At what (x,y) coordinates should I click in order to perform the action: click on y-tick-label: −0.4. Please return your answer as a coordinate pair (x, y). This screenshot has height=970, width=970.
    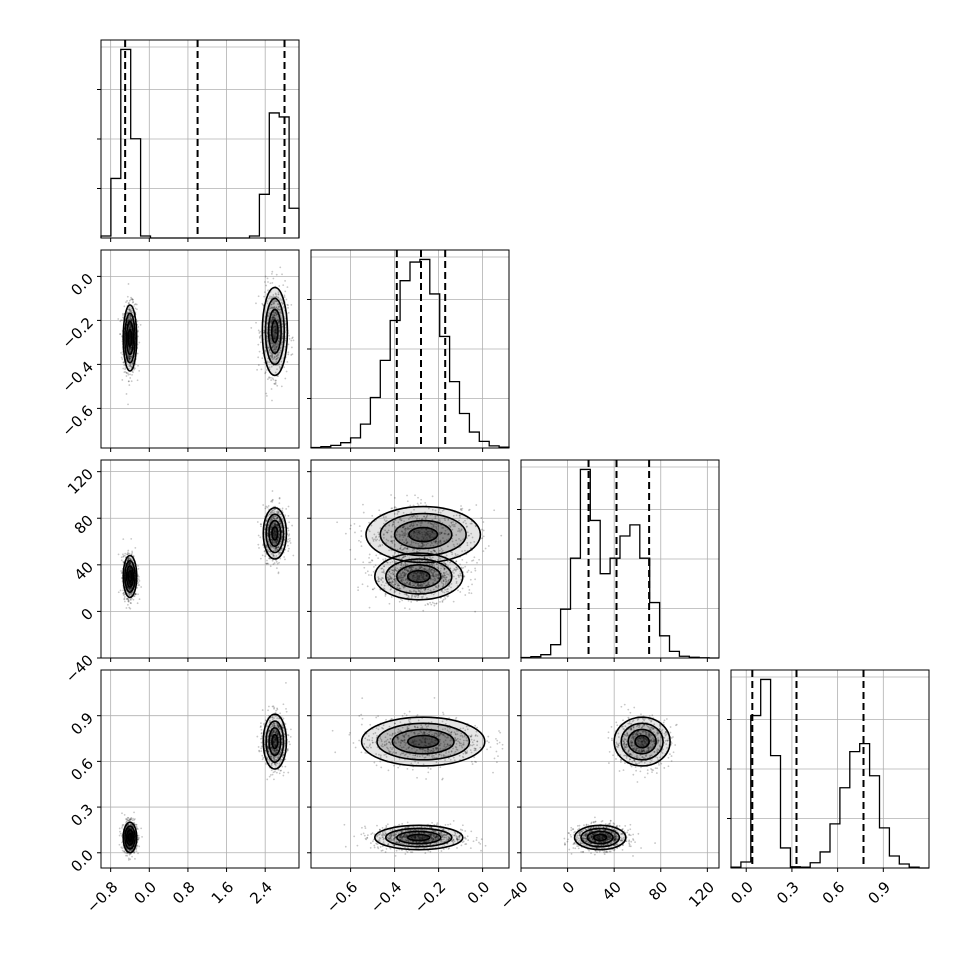
    Looking at the image, I should click on (78, 377).